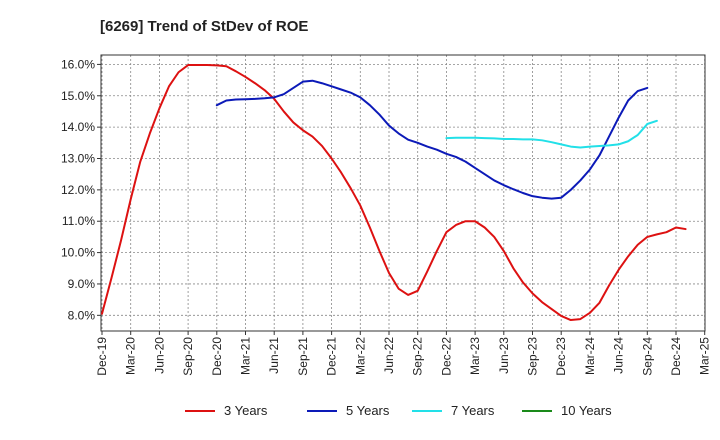 This screenshot has width=720, height=440. I want to click on legend-item-10-years: 10 Years, so click(567, 410).